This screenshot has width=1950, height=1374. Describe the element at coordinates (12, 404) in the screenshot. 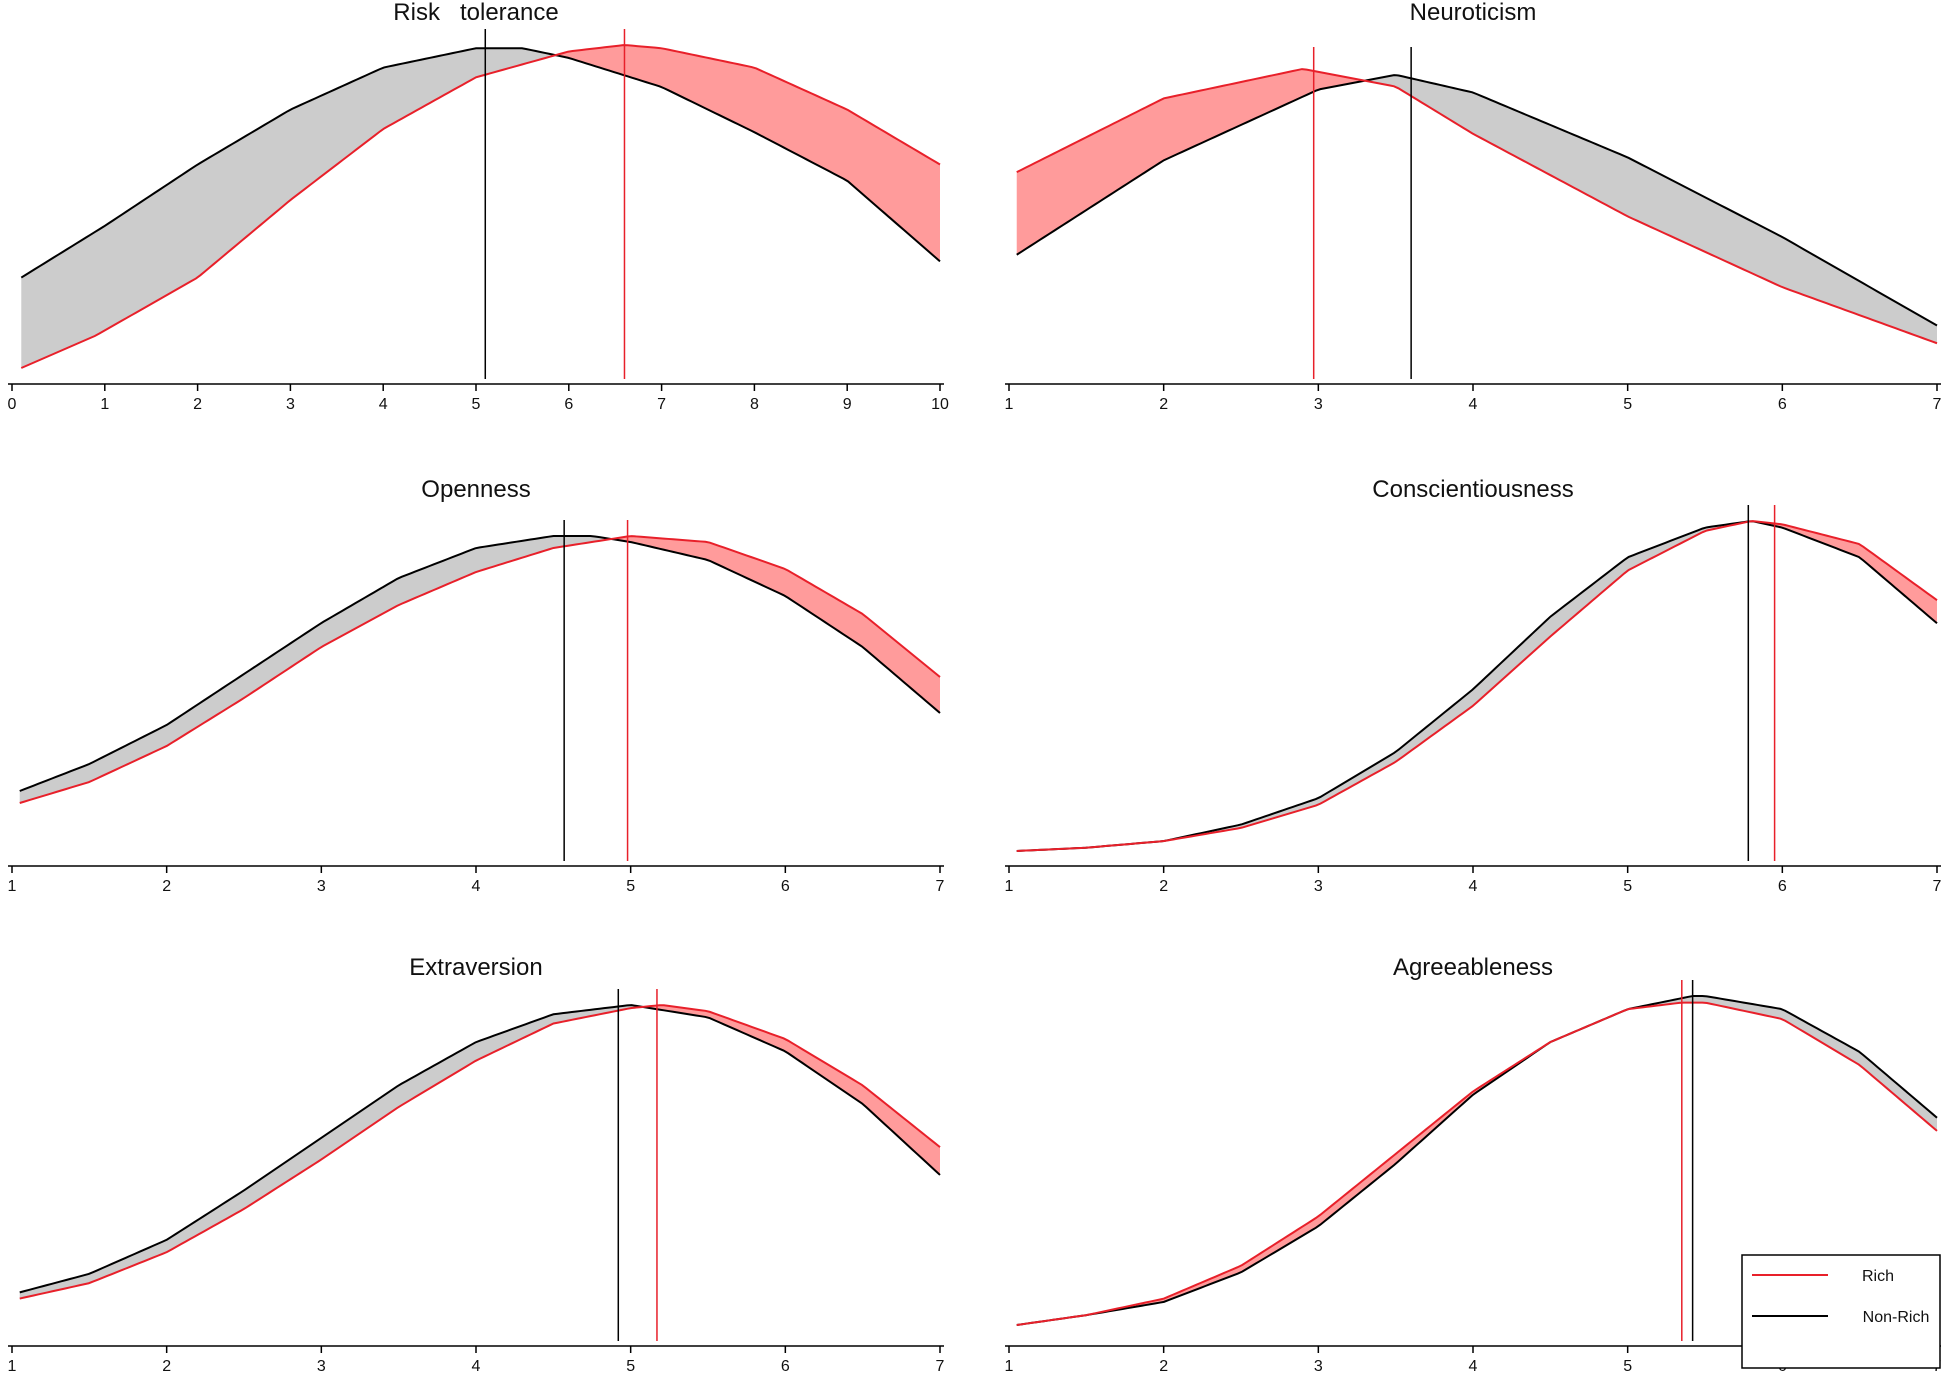

I see `x-tick-label: 0` at that location.